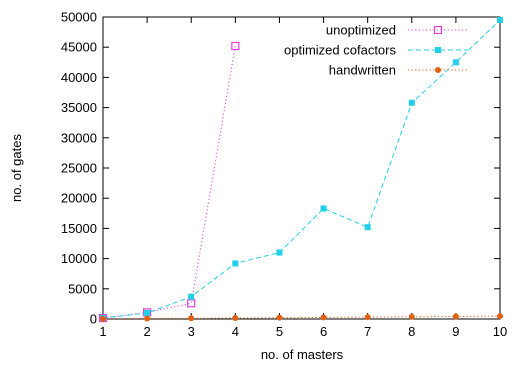 The height and width of the screenshot is (368, 514). What do you see at coordinates (235, 331) in the screenshot?
I see `x-tick-label: 4` at bounding box center [235, 331].